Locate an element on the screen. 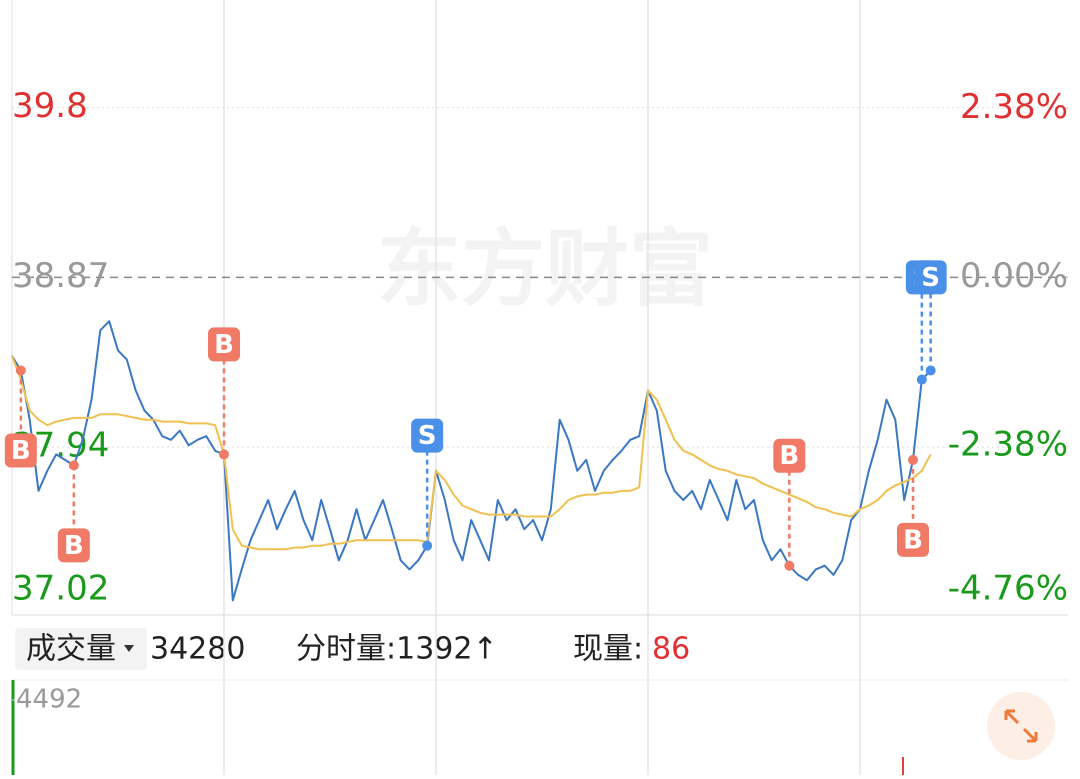  y-tick-label: 38.87 is located at coordinates (60, 276).